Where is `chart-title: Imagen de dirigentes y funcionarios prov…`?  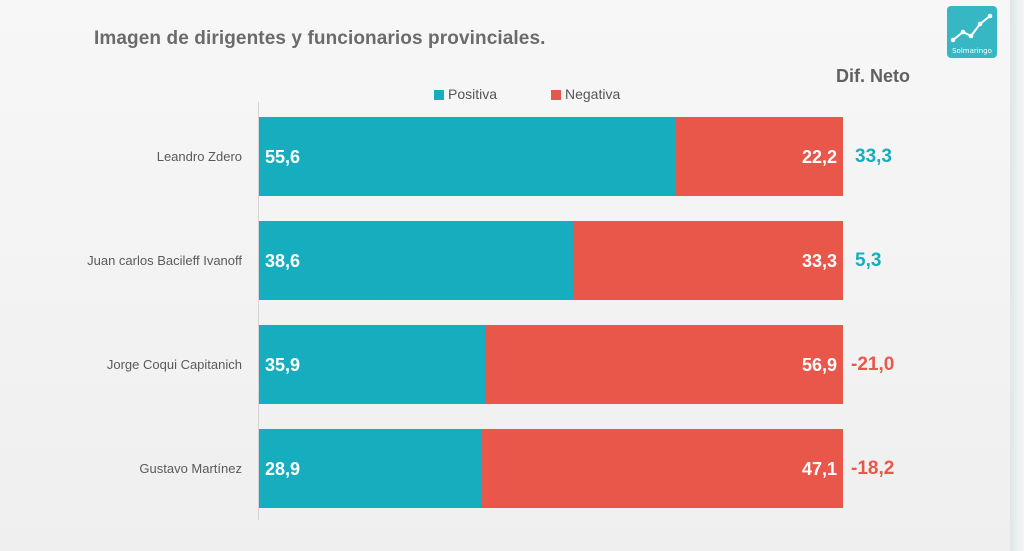 chart-title: Imagen de dirigentes y funcionarios prov… is located at coordinates (320, 38).